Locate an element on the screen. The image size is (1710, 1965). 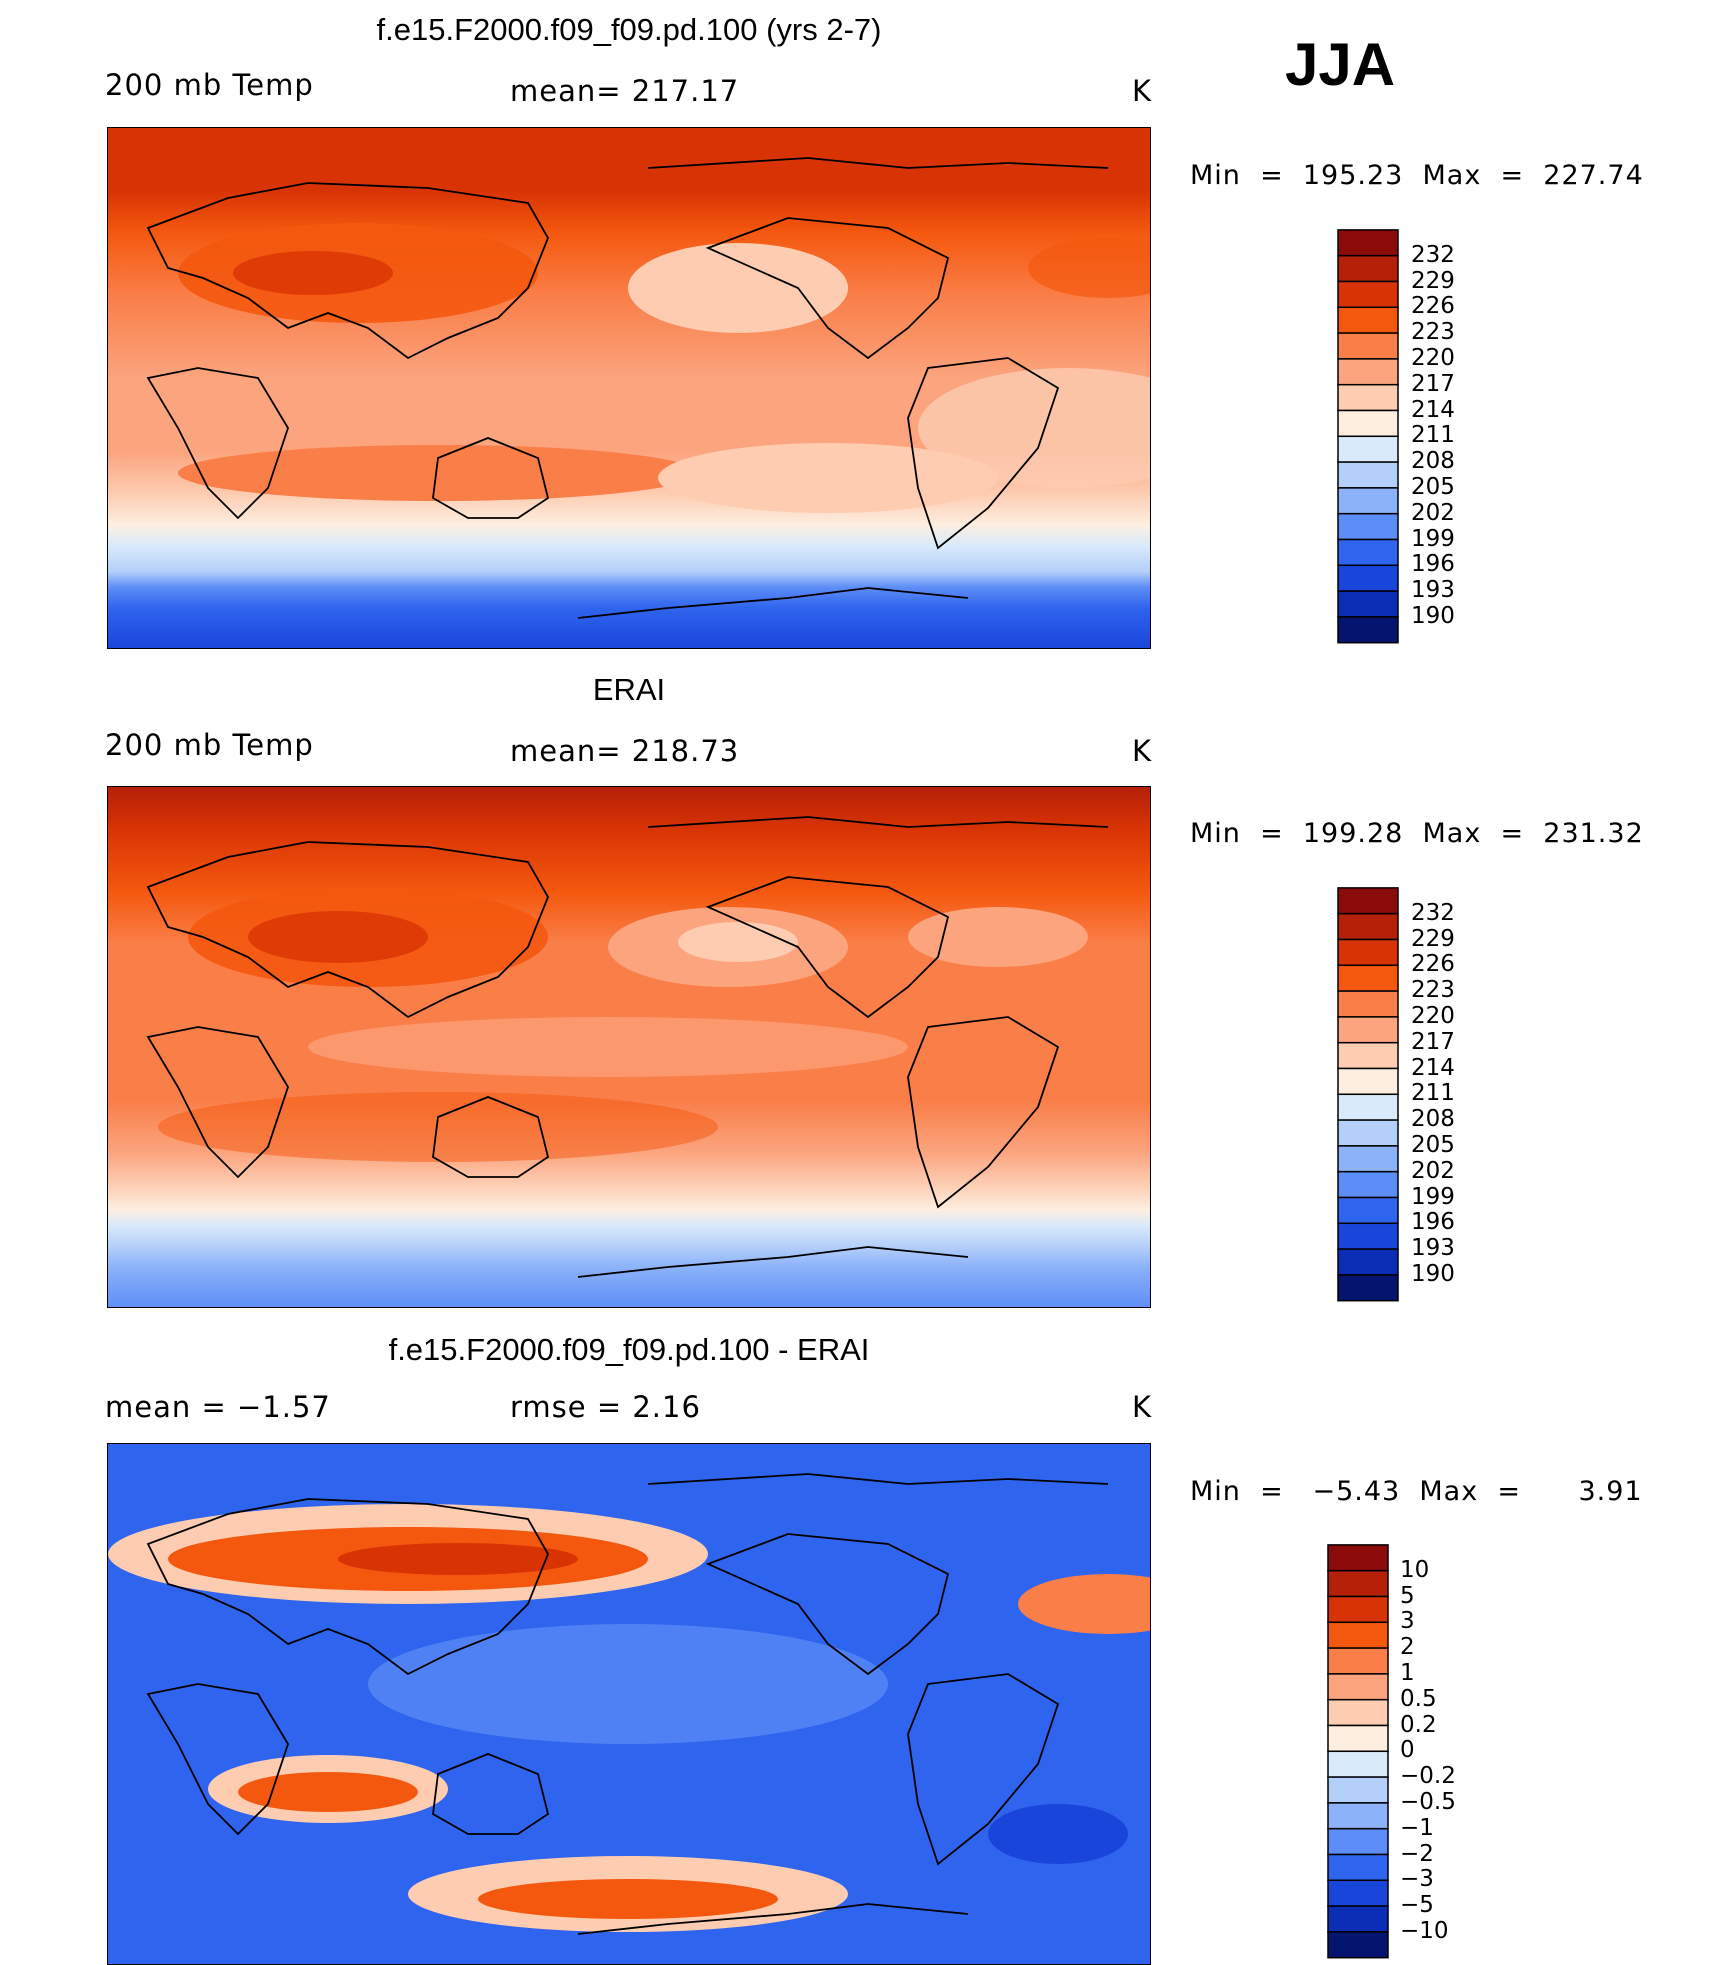
panel1-colorbar-tick-label: 193 is located at coordinates (1433, 590).